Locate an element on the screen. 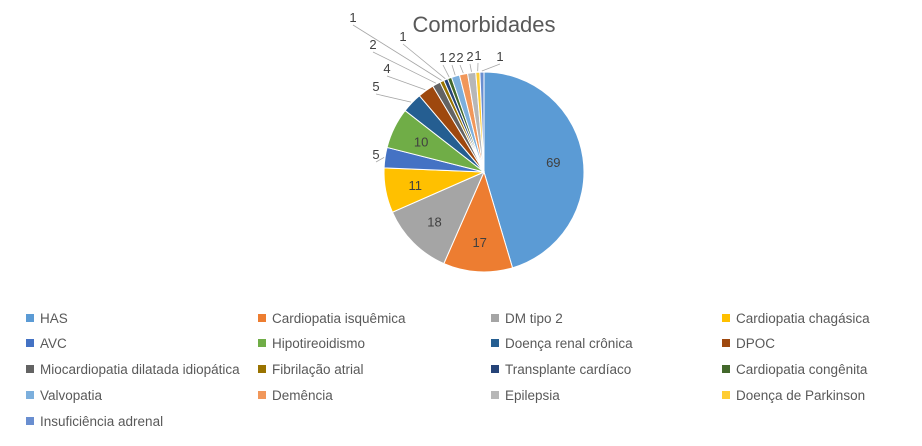 The image size is (922, 446). legend-item-has: HAS is located at coordinates (47, 318).